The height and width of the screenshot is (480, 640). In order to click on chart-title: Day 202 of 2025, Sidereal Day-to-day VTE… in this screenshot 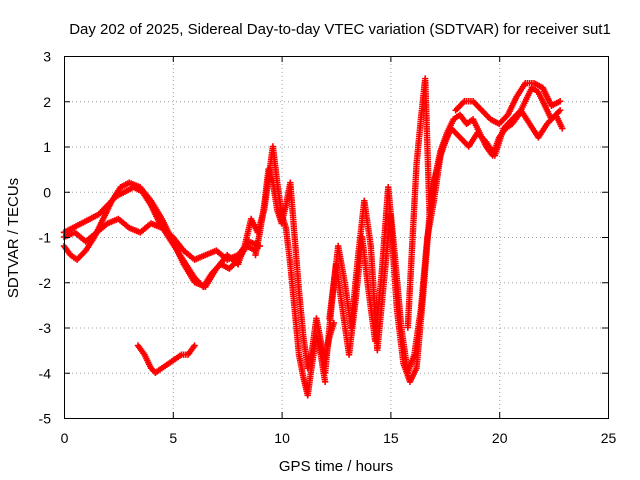, I will do `click(340, 29)`.